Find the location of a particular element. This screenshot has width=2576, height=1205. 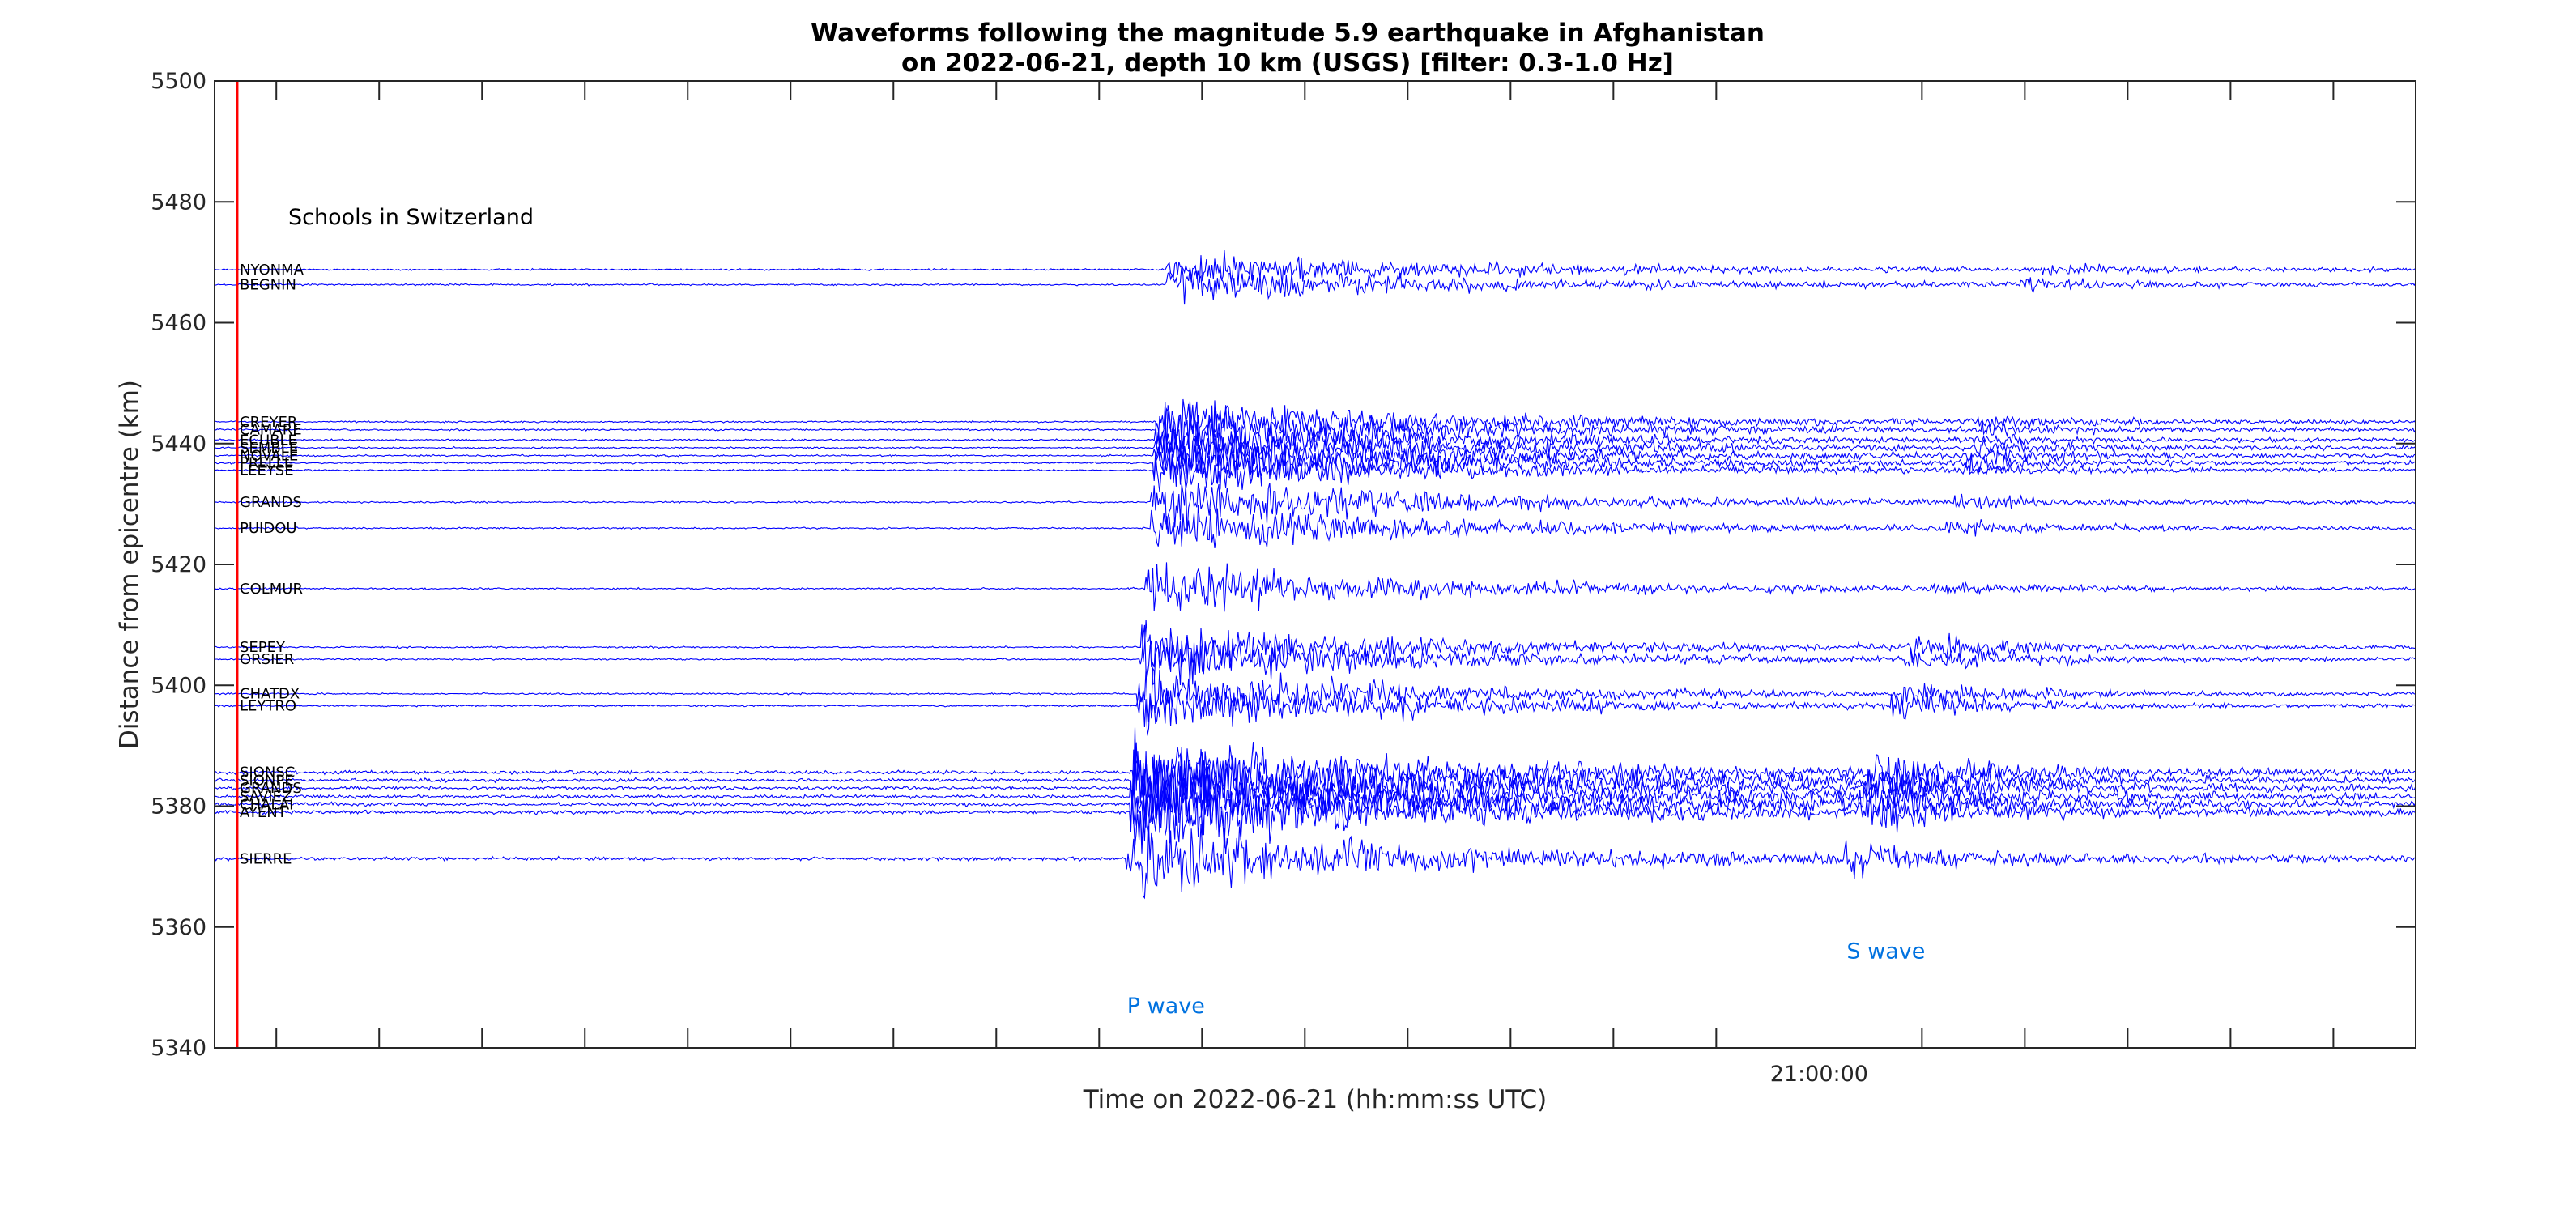

station-label: SIONSC is located at coordinates (267, 772).